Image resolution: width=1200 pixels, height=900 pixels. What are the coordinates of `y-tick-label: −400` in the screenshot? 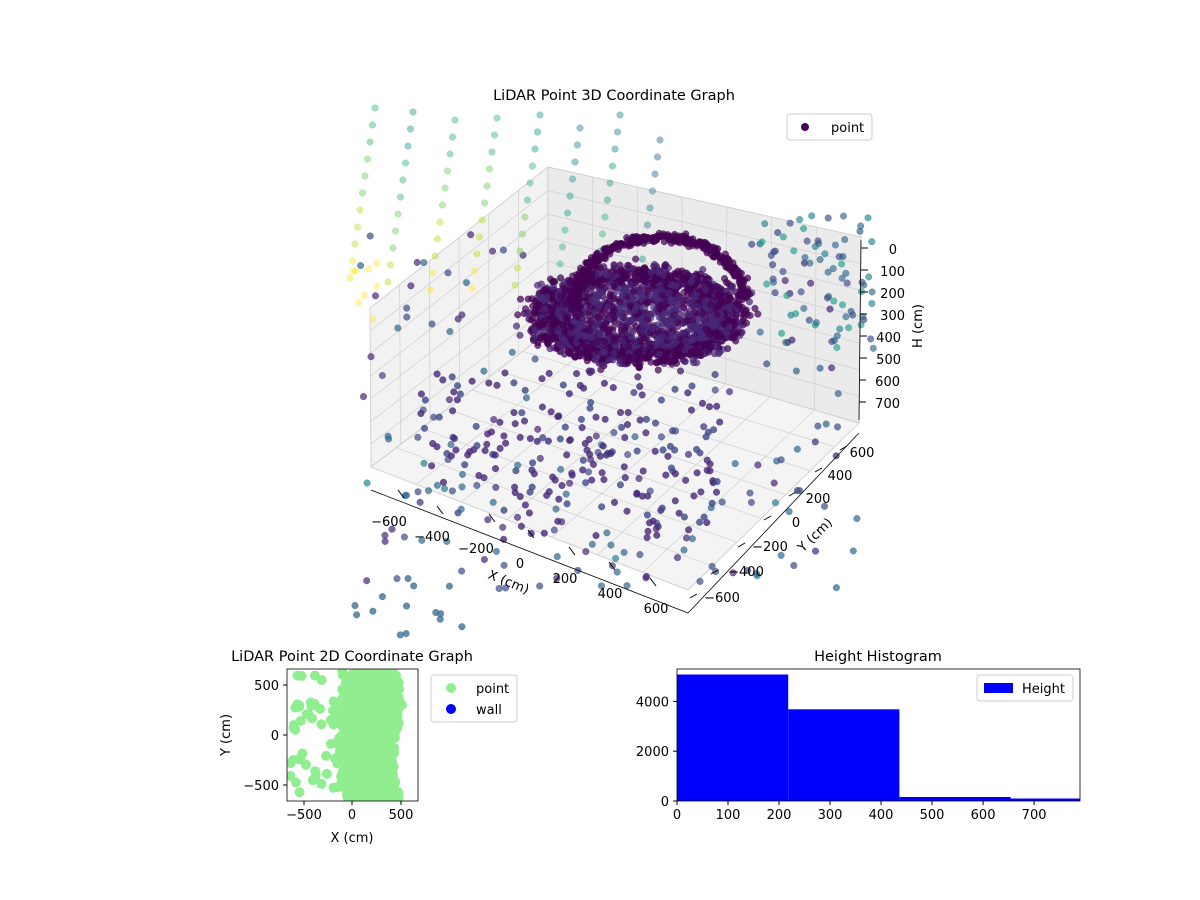 It's located at (746, 572).